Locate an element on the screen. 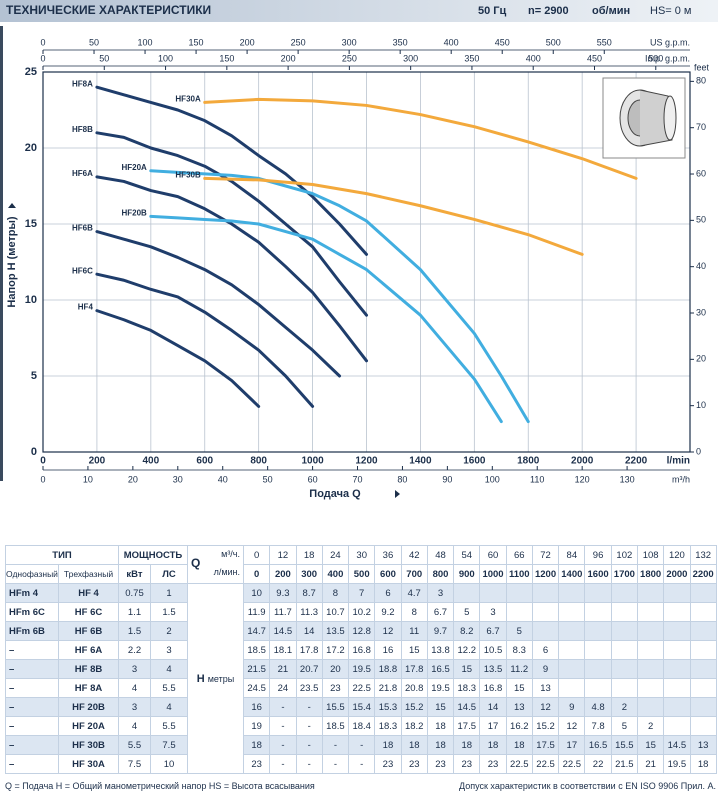  flow-lmin: 1600 is located at coordinates (598, 574).